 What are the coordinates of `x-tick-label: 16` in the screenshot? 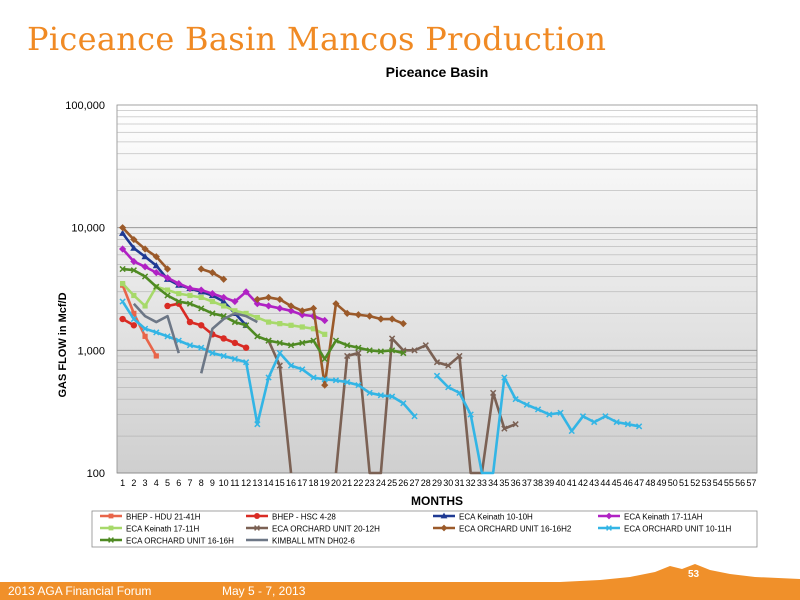 It's located at (291, 483).